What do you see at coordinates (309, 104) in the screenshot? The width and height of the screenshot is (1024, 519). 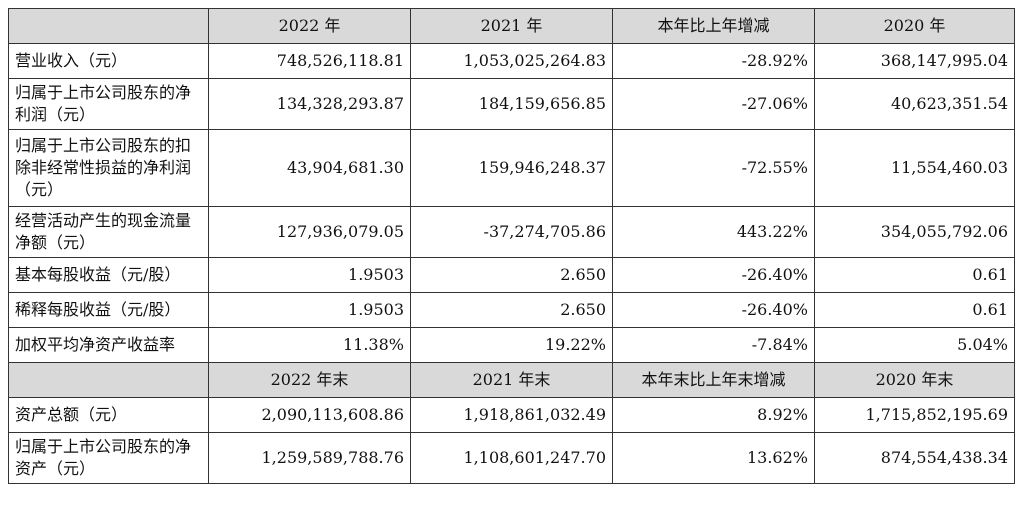 I see `cell-value: 134,328,293.87` at bounding box center [309, 104].